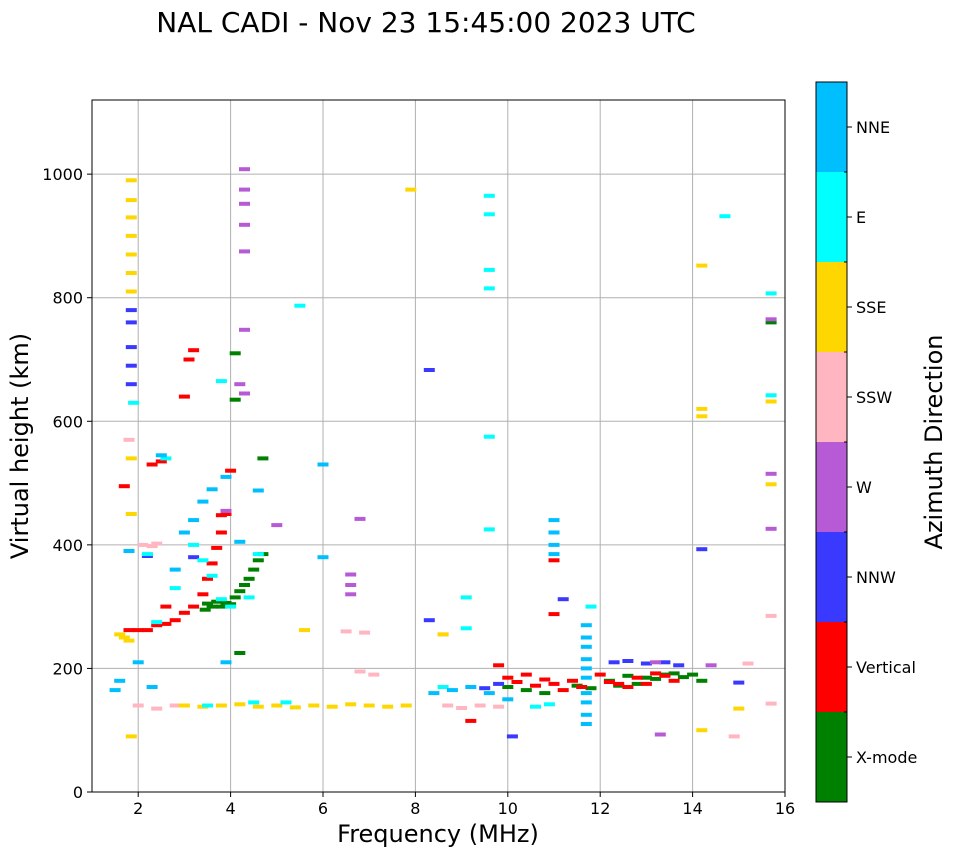 The height and width of the screenshot is (857, 958). Describe the element at coordinates (67, 545) in the screenshot. I see `y-tick-label: 400` at that location.